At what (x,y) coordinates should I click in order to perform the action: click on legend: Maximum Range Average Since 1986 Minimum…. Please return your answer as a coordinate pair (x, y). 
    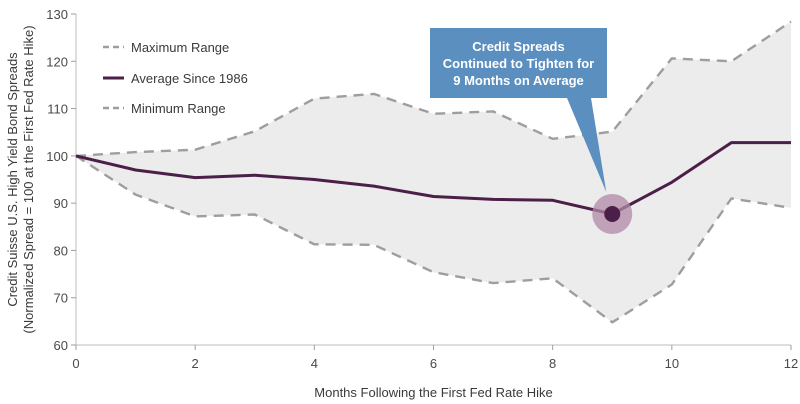
    Looking at the image, I should click on (175, 78).